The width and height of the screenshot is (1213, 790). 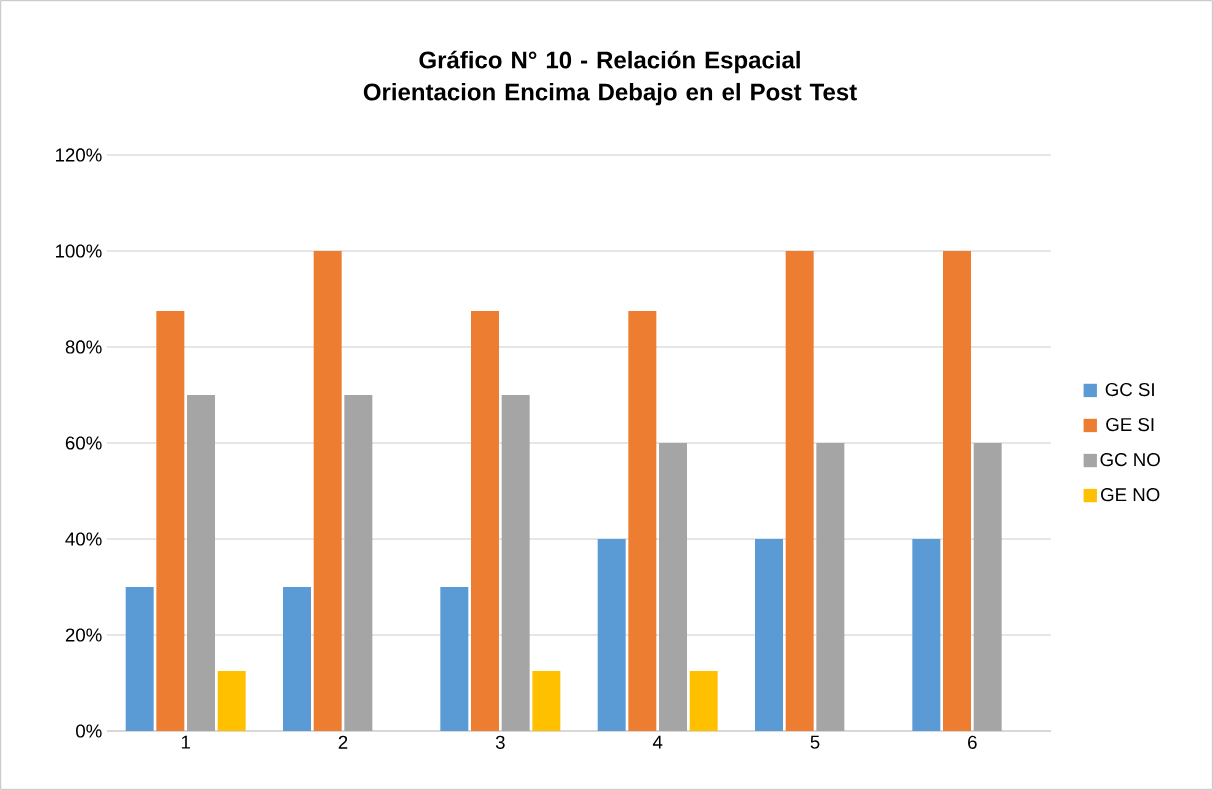 I want to click on x-tick-label: 1, so click(x=185, y=742).